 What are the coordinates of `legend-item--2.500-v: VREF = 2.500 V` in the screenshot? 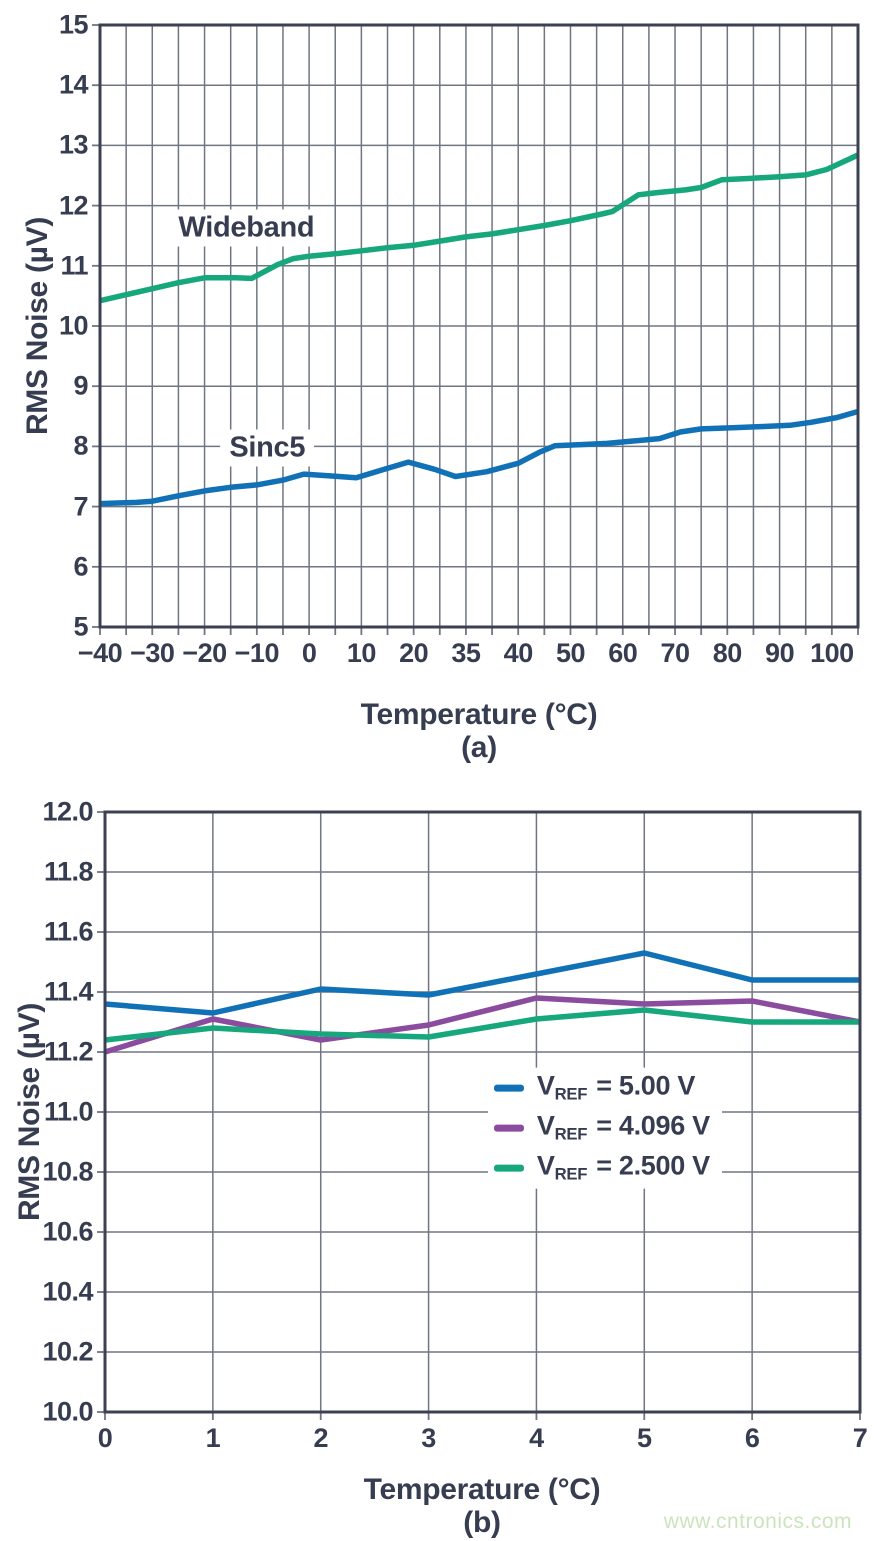 It's located at (604, 1168).